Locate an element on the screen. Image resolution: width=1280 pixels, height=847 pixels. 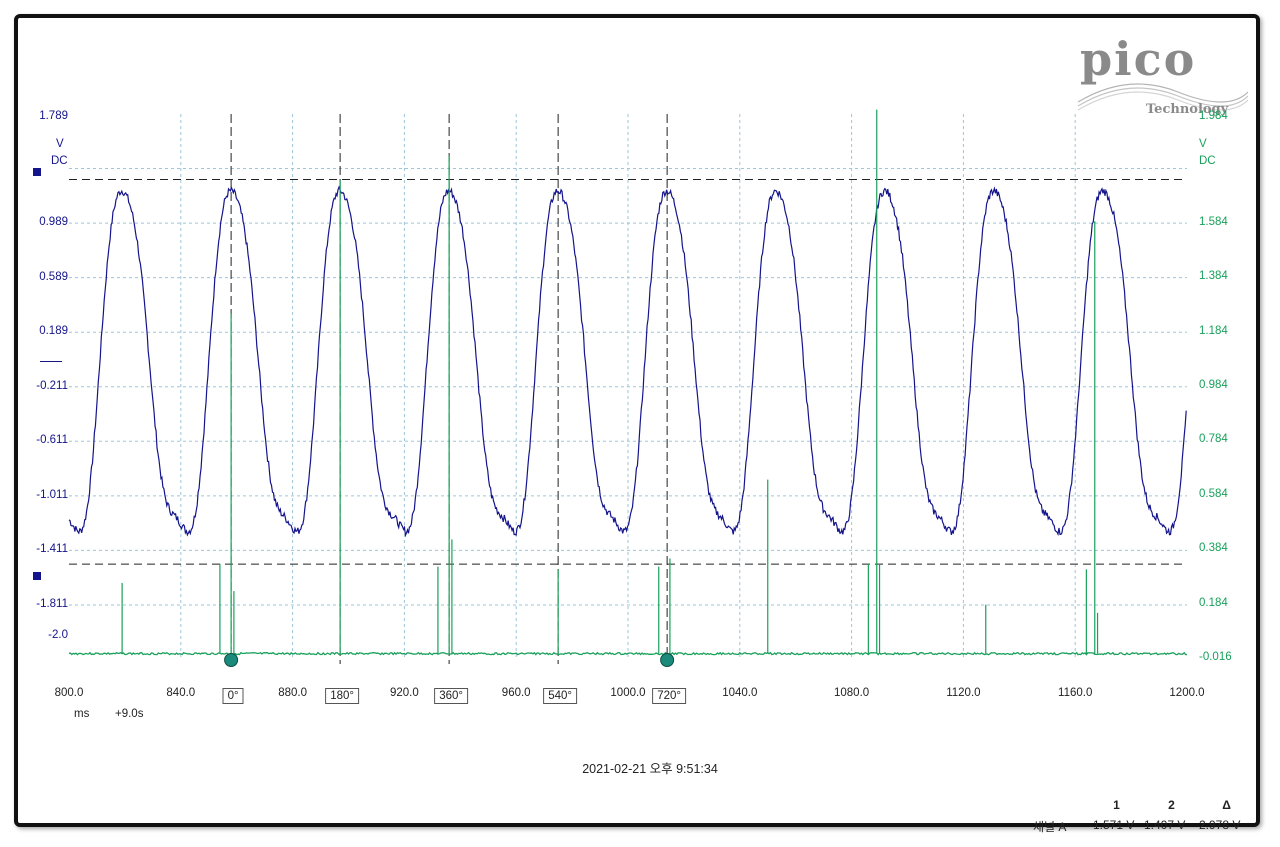
phase-ruler-label: 360° is located at coordinates (451, 696).